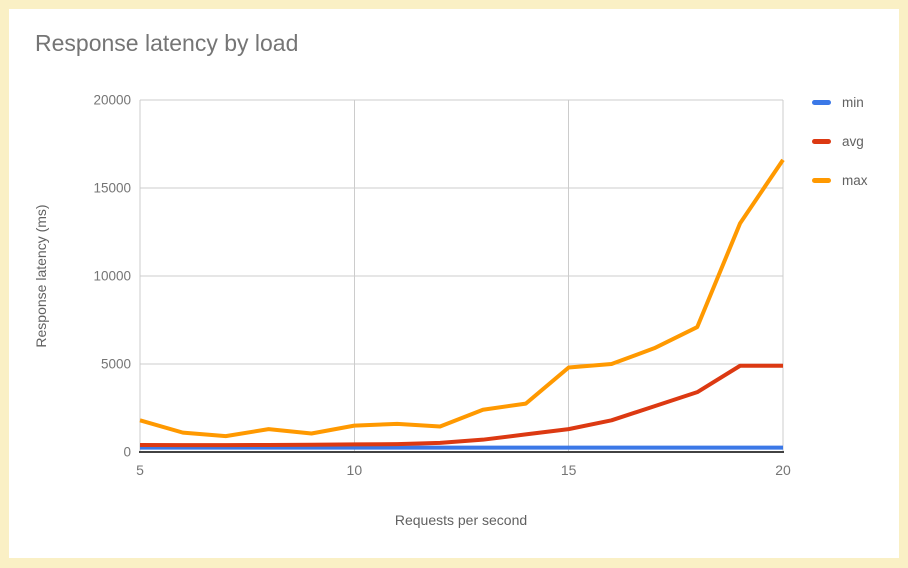 The width and height of the screenshot is (908, 568). I want to click on legend-label-max: max, so click(855, 180).